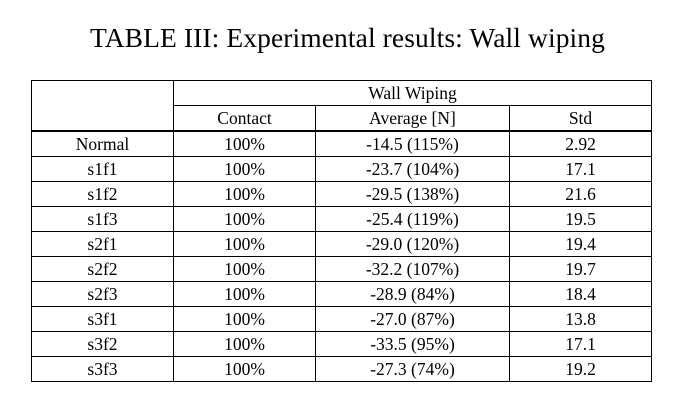  I want to click on table-row: s1f2 100% -29.5 (138%) 21.6, so click(342, 194).